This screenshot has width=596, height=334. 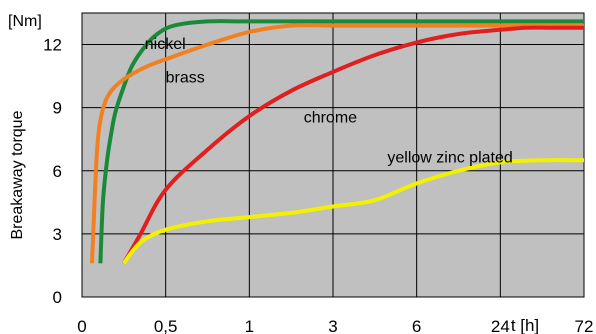 I want to click on x-axis-label: t [h], so click(x=525, y=325).